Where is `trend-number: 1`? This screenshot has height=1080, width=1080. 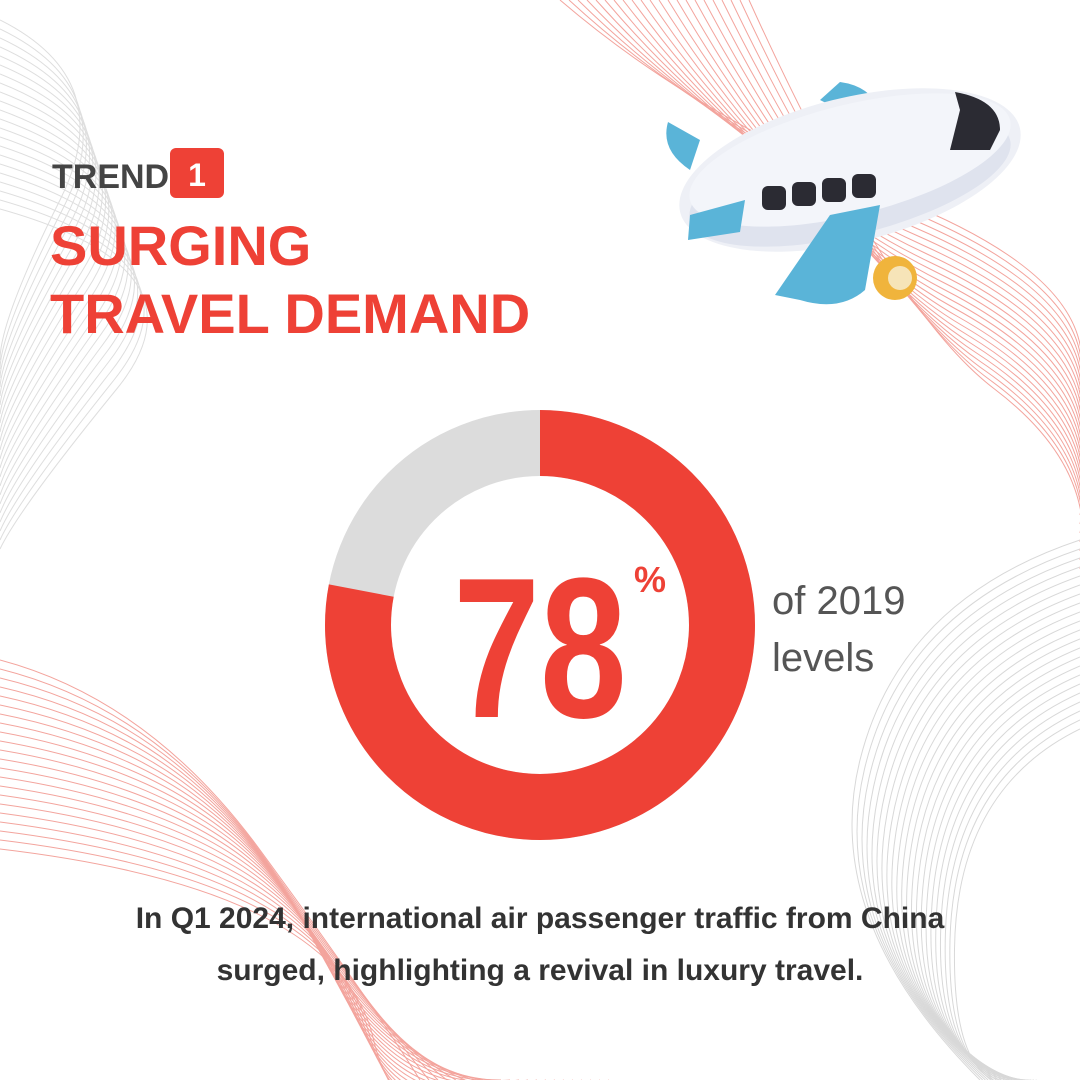
trend-number: 1 is located at coordinates (197, 175).